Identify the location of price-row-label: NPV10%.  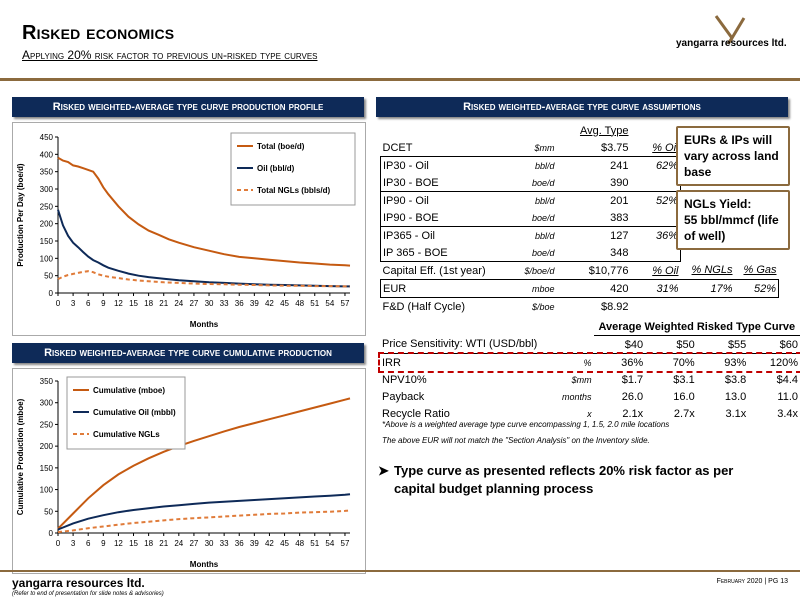
(404, 379).